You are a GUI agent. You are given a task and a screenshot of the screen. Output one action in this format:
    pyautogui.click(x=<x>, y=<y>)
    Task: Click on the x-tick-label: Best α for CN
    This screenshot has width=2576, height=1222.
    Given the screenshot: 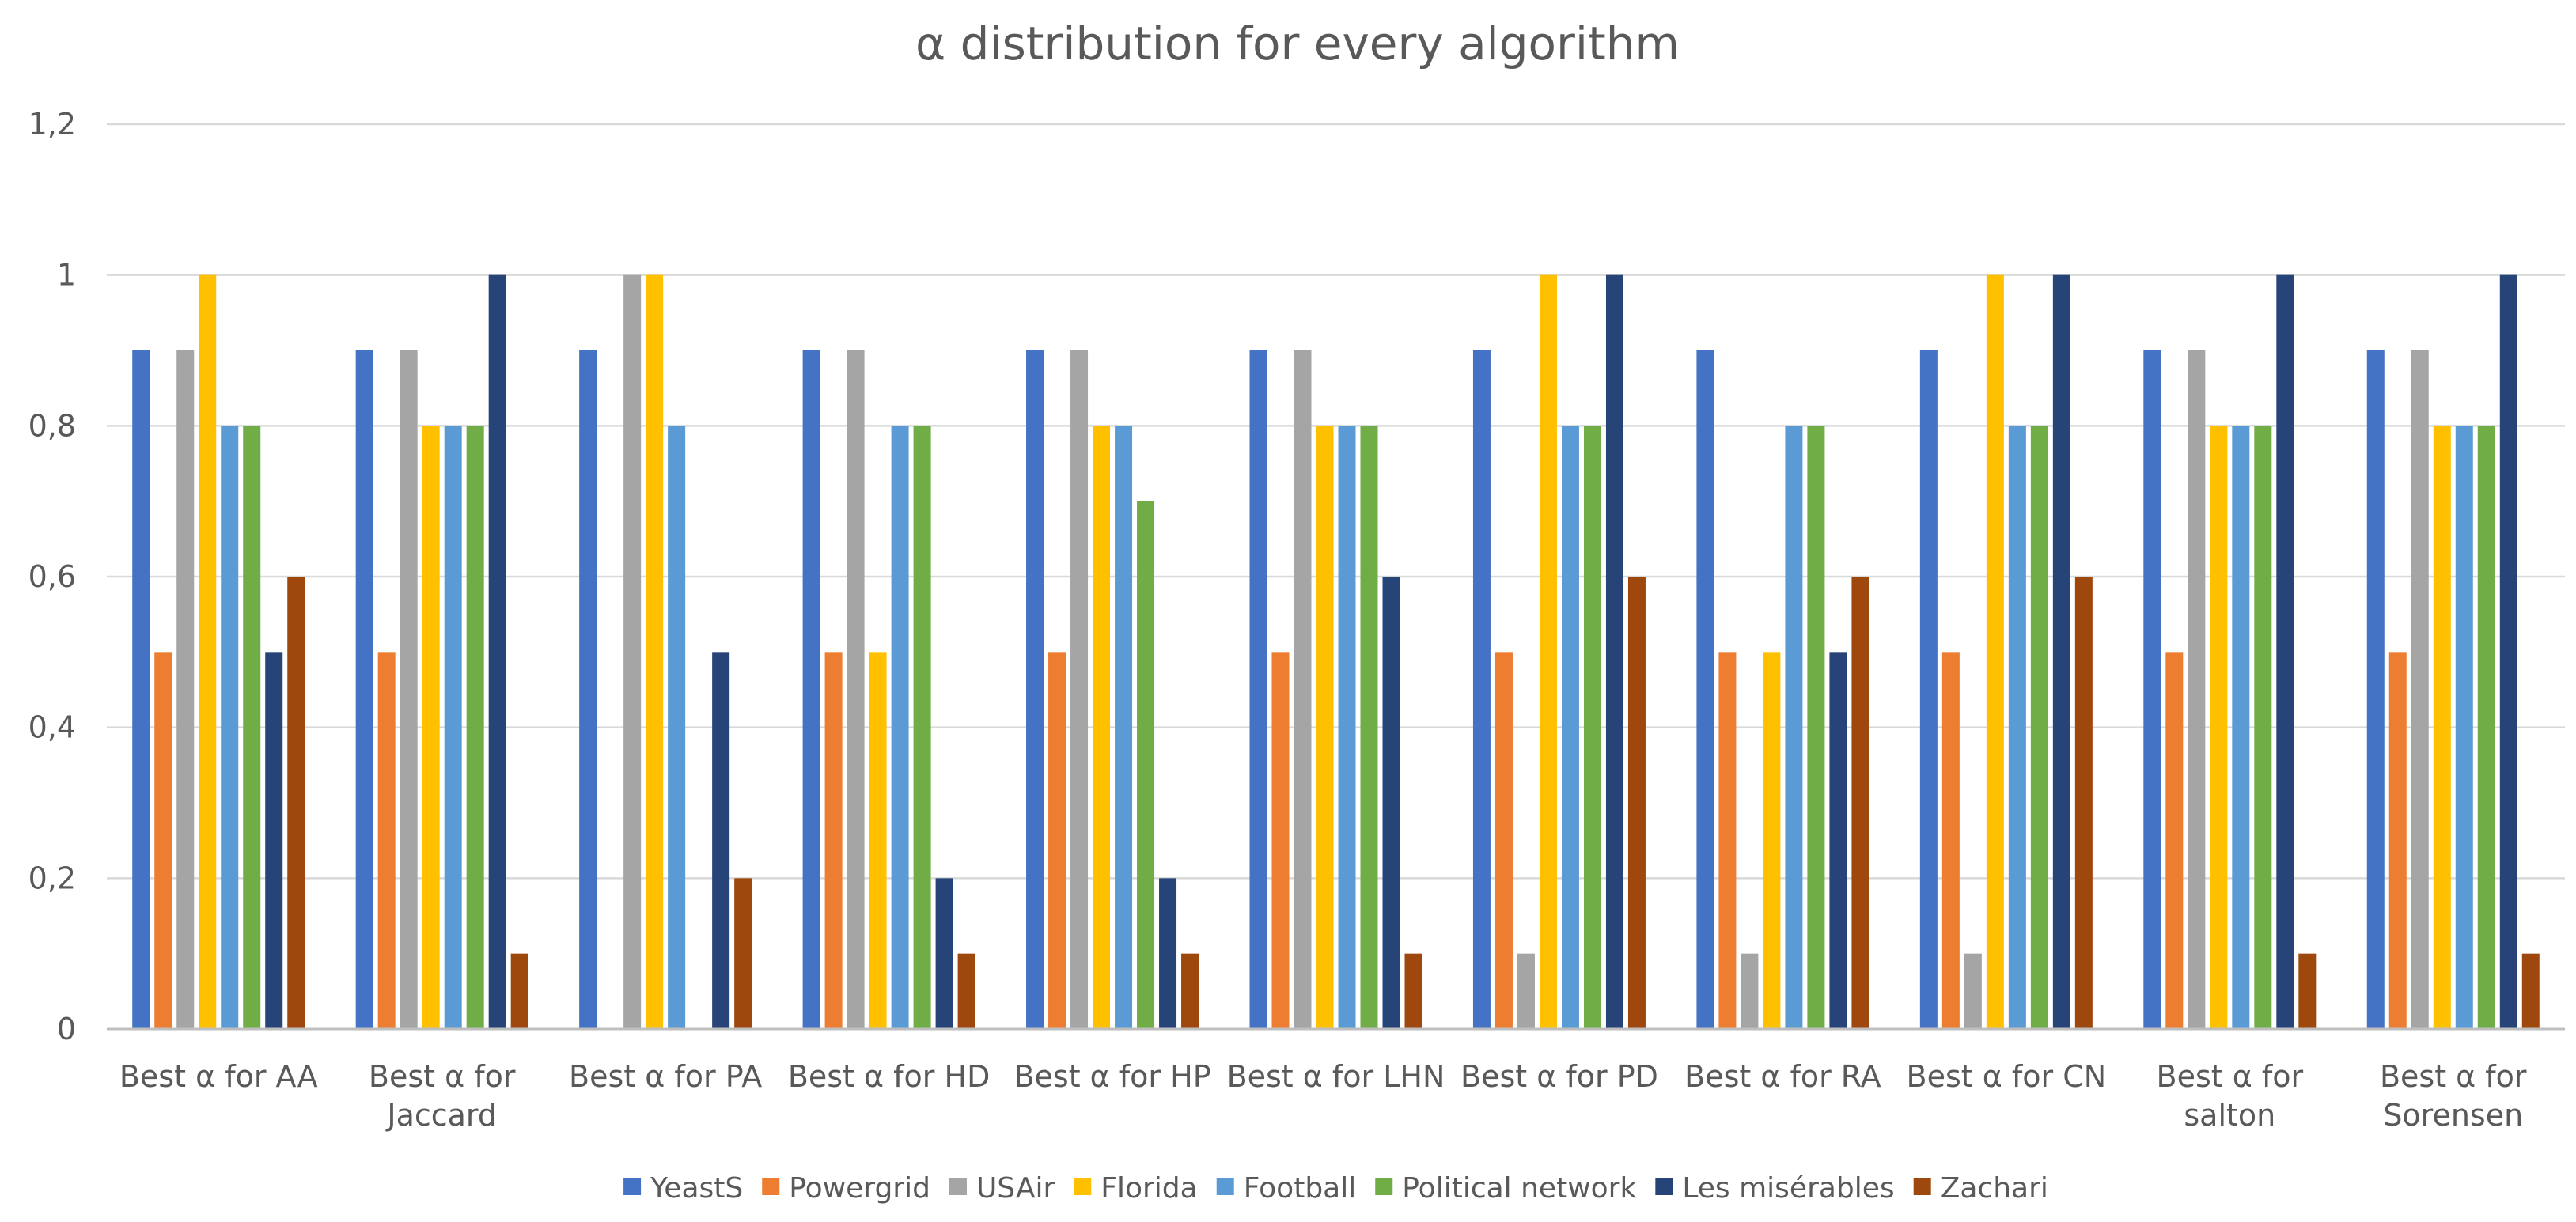 What is the action you would take?
    pyautogui.click(x=2007, y=1076)
    